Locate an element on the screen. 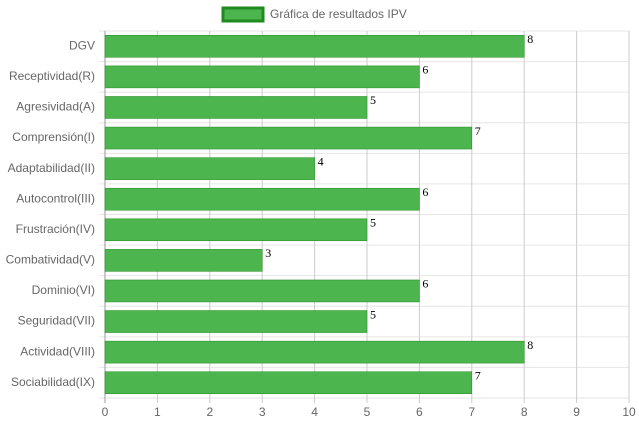  legend-label: Gráfica de resultados IPV is located at coordinates (338, 14).